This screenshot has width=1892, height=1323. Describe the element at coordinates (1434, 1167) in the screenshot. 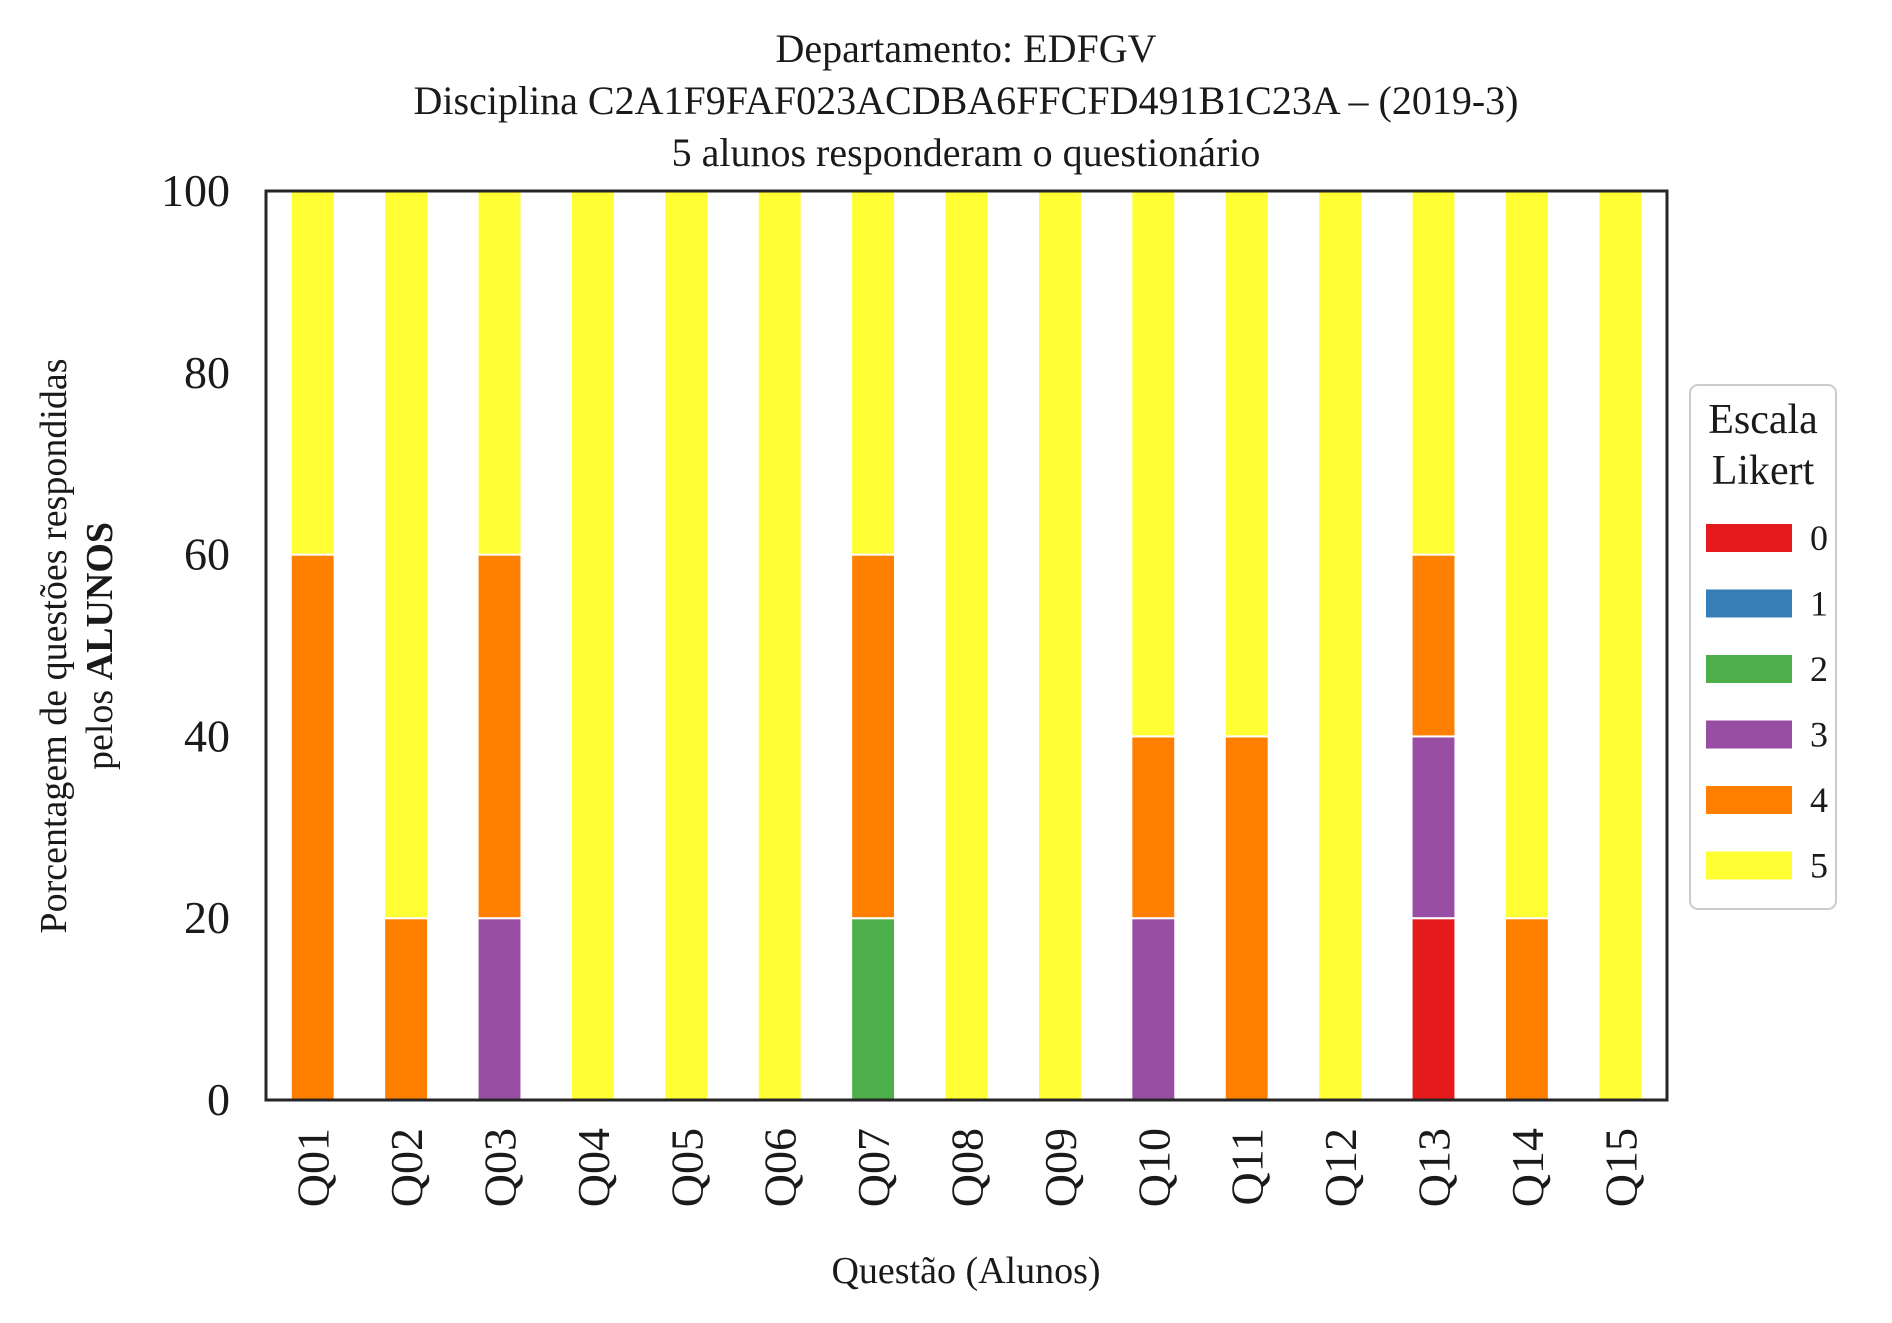

I see `x-tick-label-q13: Q13` at that location.